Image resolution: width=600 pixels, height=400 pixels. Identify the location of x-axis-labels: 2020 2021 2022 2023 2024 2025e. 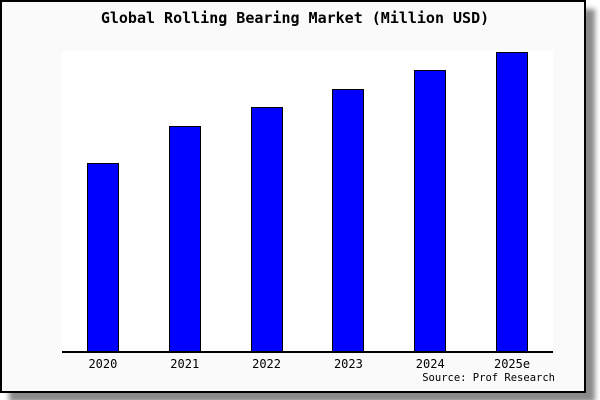
(307, 364).